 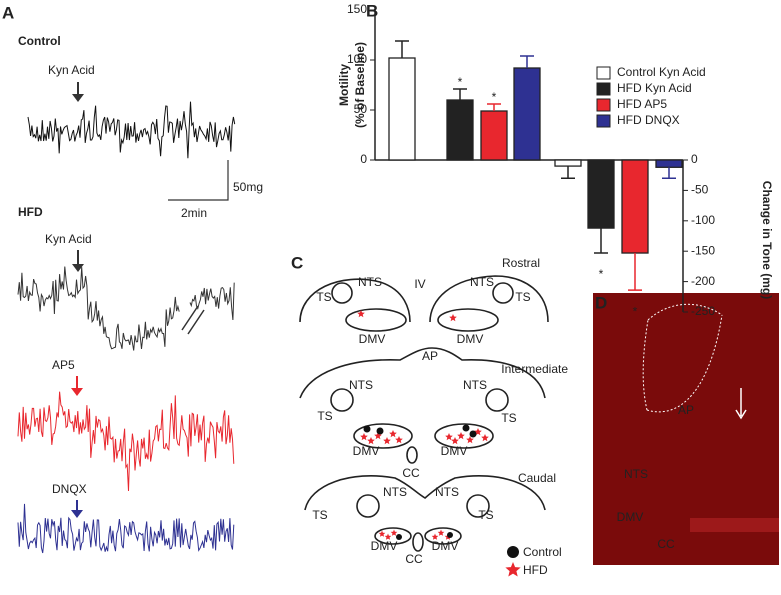 I want to click on section-title: Caudal, so click(x=537, y=478).